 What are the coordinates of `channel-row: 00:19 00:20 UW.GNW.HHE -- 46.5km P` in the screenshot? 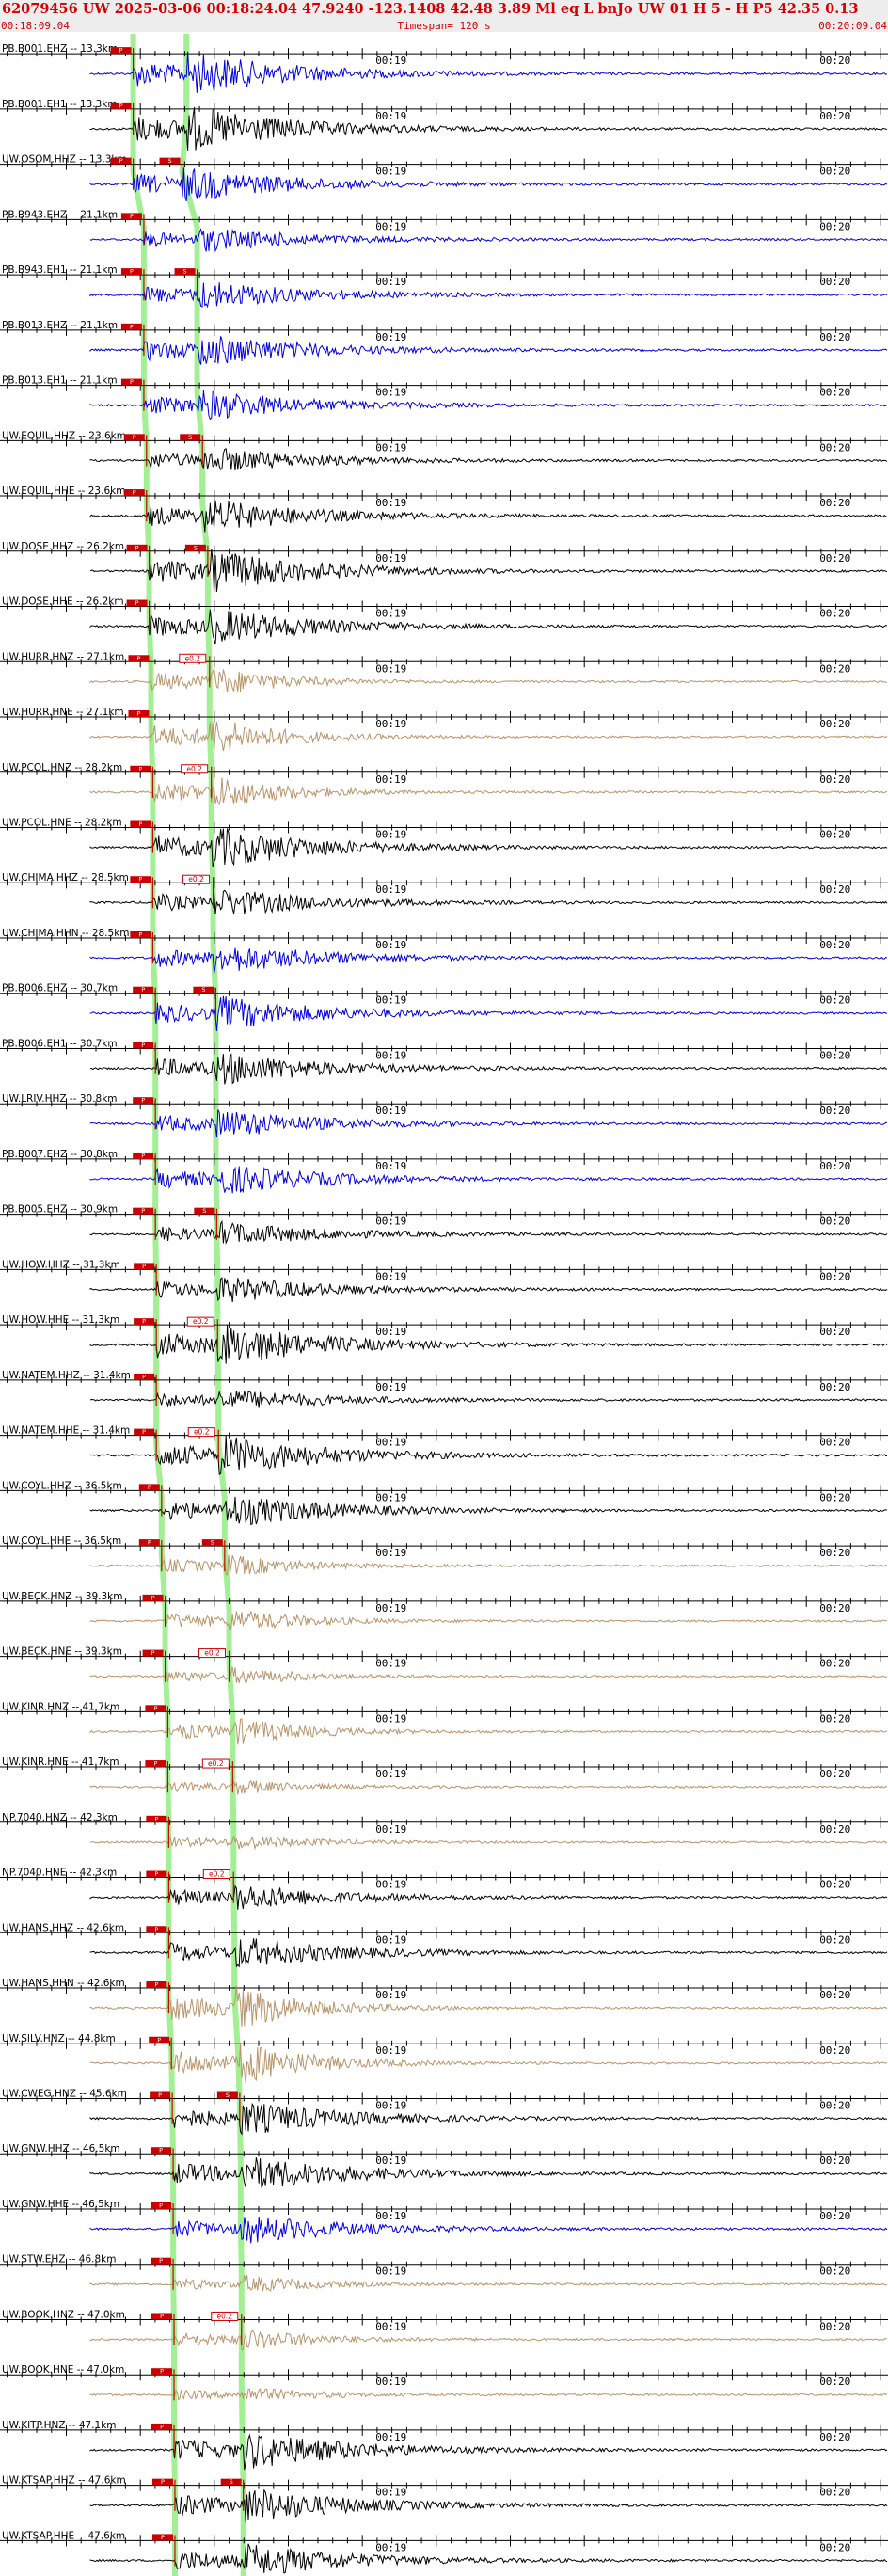 It's located at (444, 2221).